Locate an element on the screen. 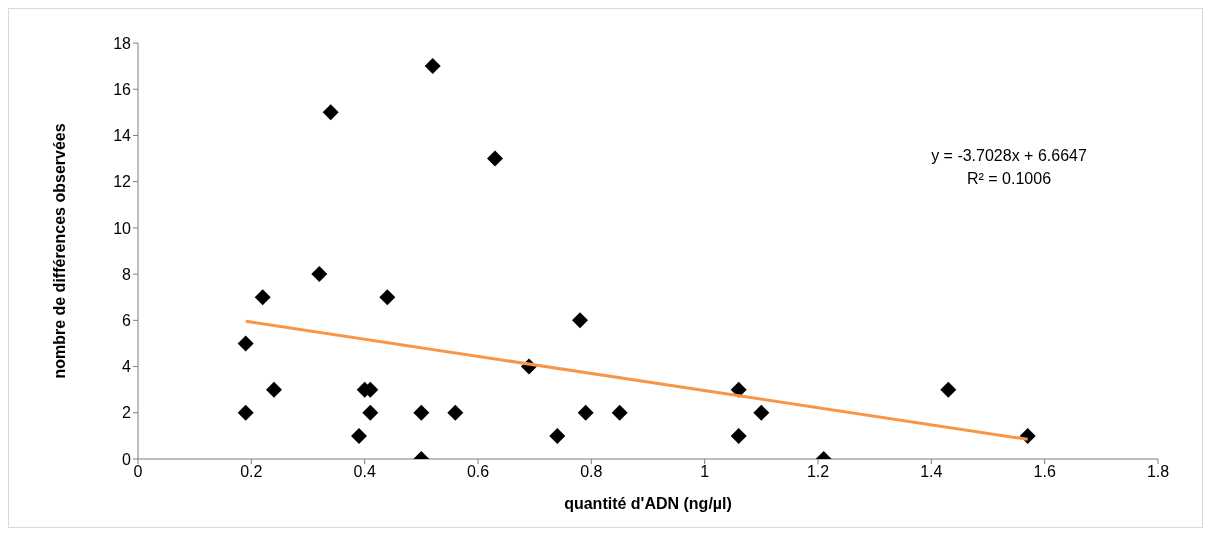 The image size is (1211, 536). y-tick-label: 2 is located at coordinates (127, 413).